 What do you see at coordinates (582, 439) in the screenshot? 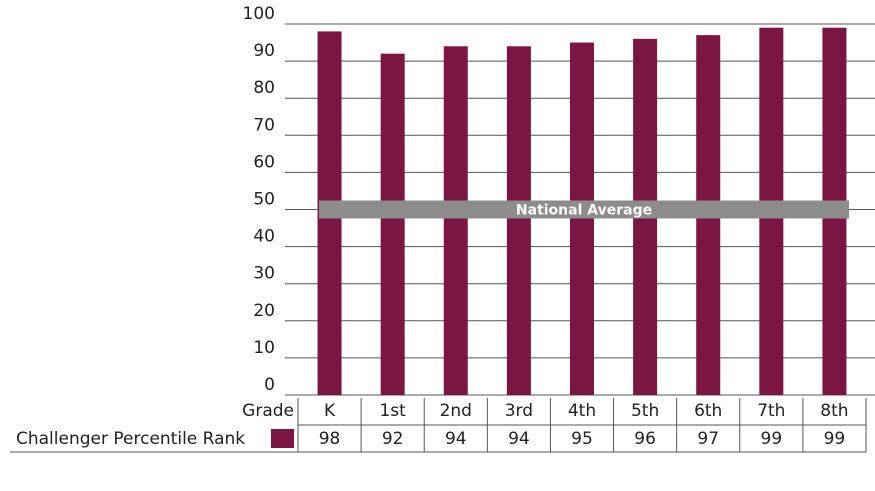
I see `table-value: 95` at bounding box center [582, 439].